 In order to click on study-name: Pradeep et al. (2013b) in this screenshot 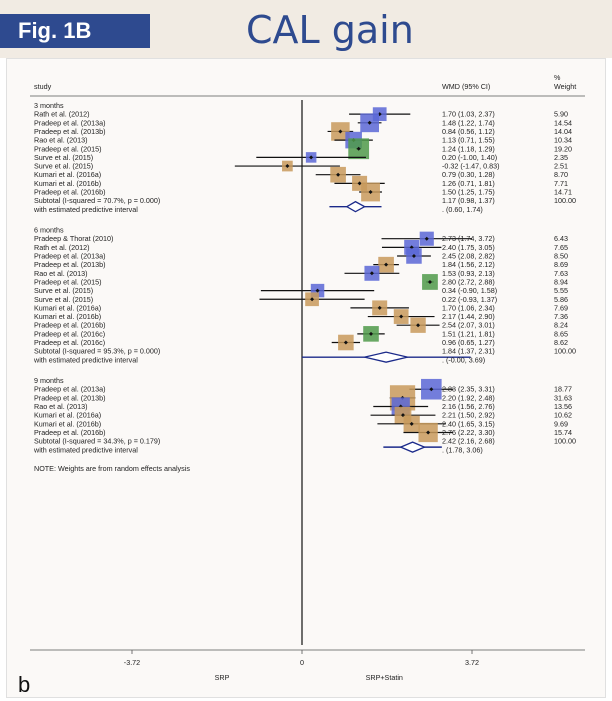, I will do `click(70, 131)`.